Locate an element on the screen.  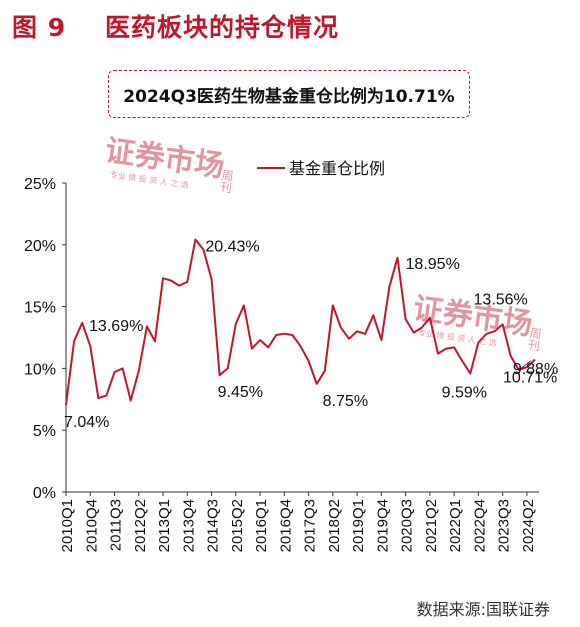
y-tick-label: 5% is located at coordinates (44, 431).